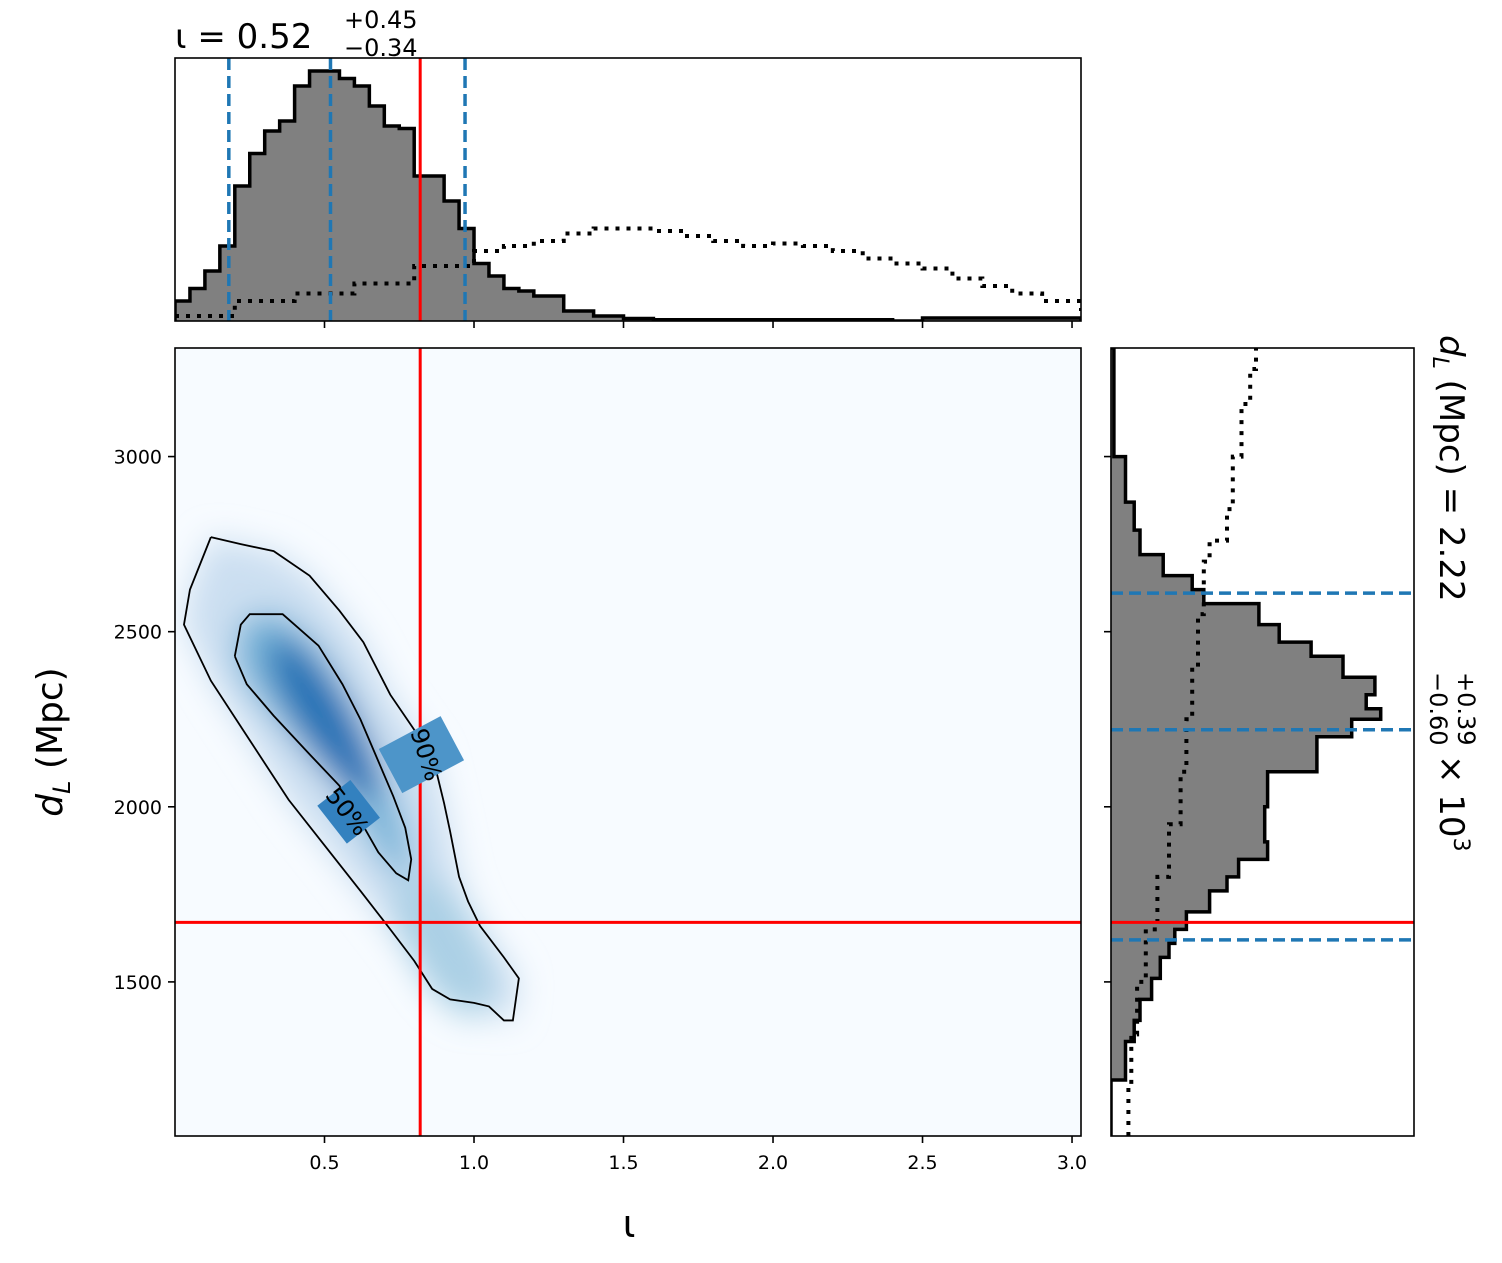 Image resolution: width=1502 pixels, height=1263 pixels. I want to click on x-axis-label: ι, so click(629, 1224).